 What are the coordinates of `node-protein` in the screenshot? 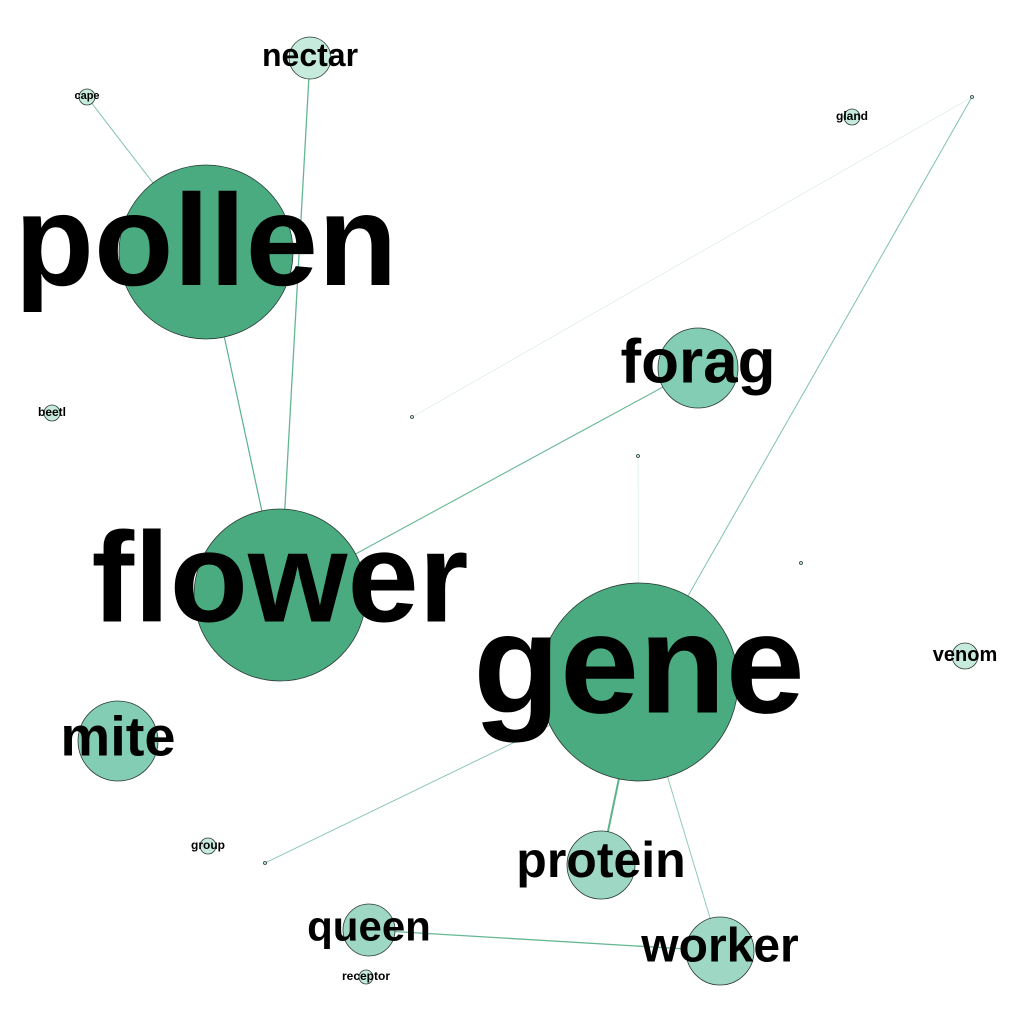 It's located at (601, 865).